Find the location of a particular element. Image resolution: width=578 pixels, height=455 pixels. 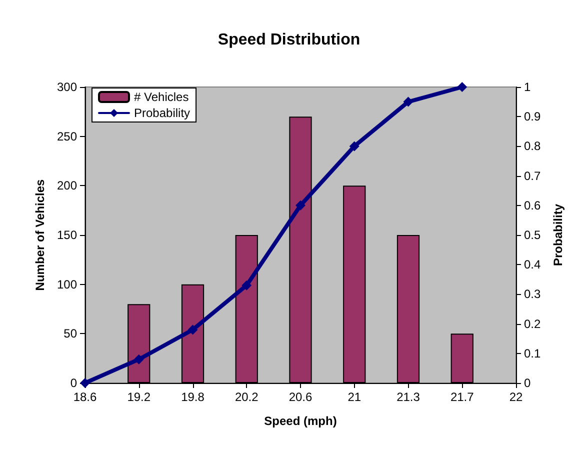

legend-label: # Vehicles is located at coordinates (161, 97).